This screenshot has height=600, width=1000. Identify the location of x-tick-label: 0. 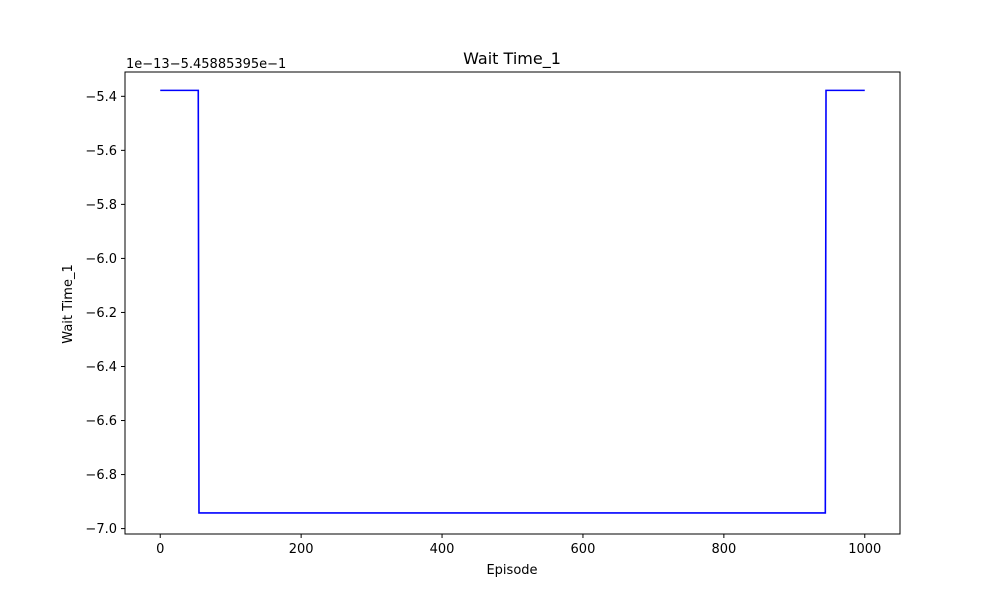
(160, 549).